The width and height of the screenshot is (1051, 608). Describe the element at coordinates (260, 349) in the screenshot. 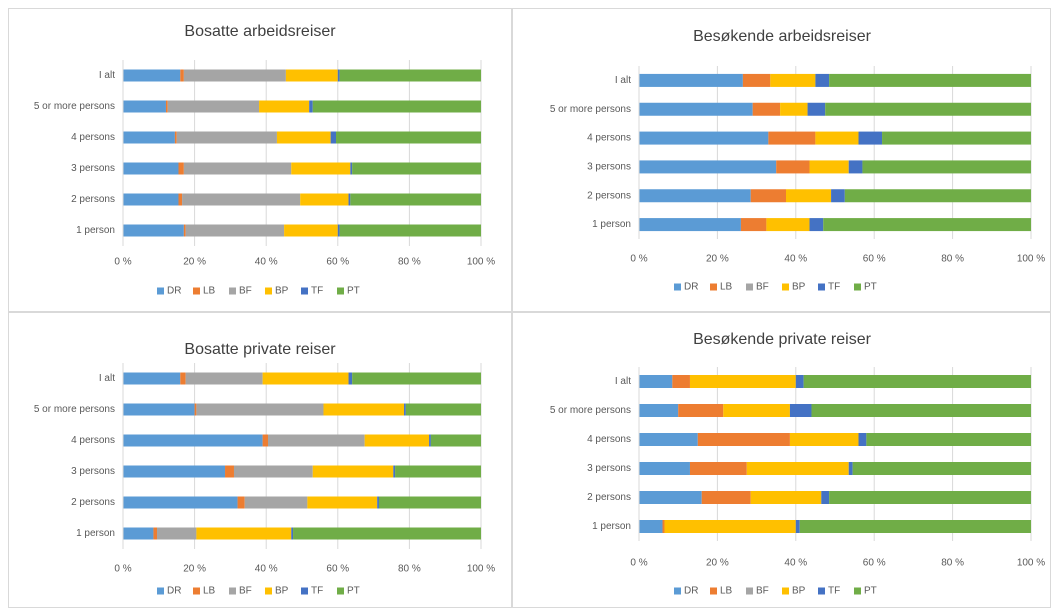

I see `chart-title: Bosatte private reiser` at that location.